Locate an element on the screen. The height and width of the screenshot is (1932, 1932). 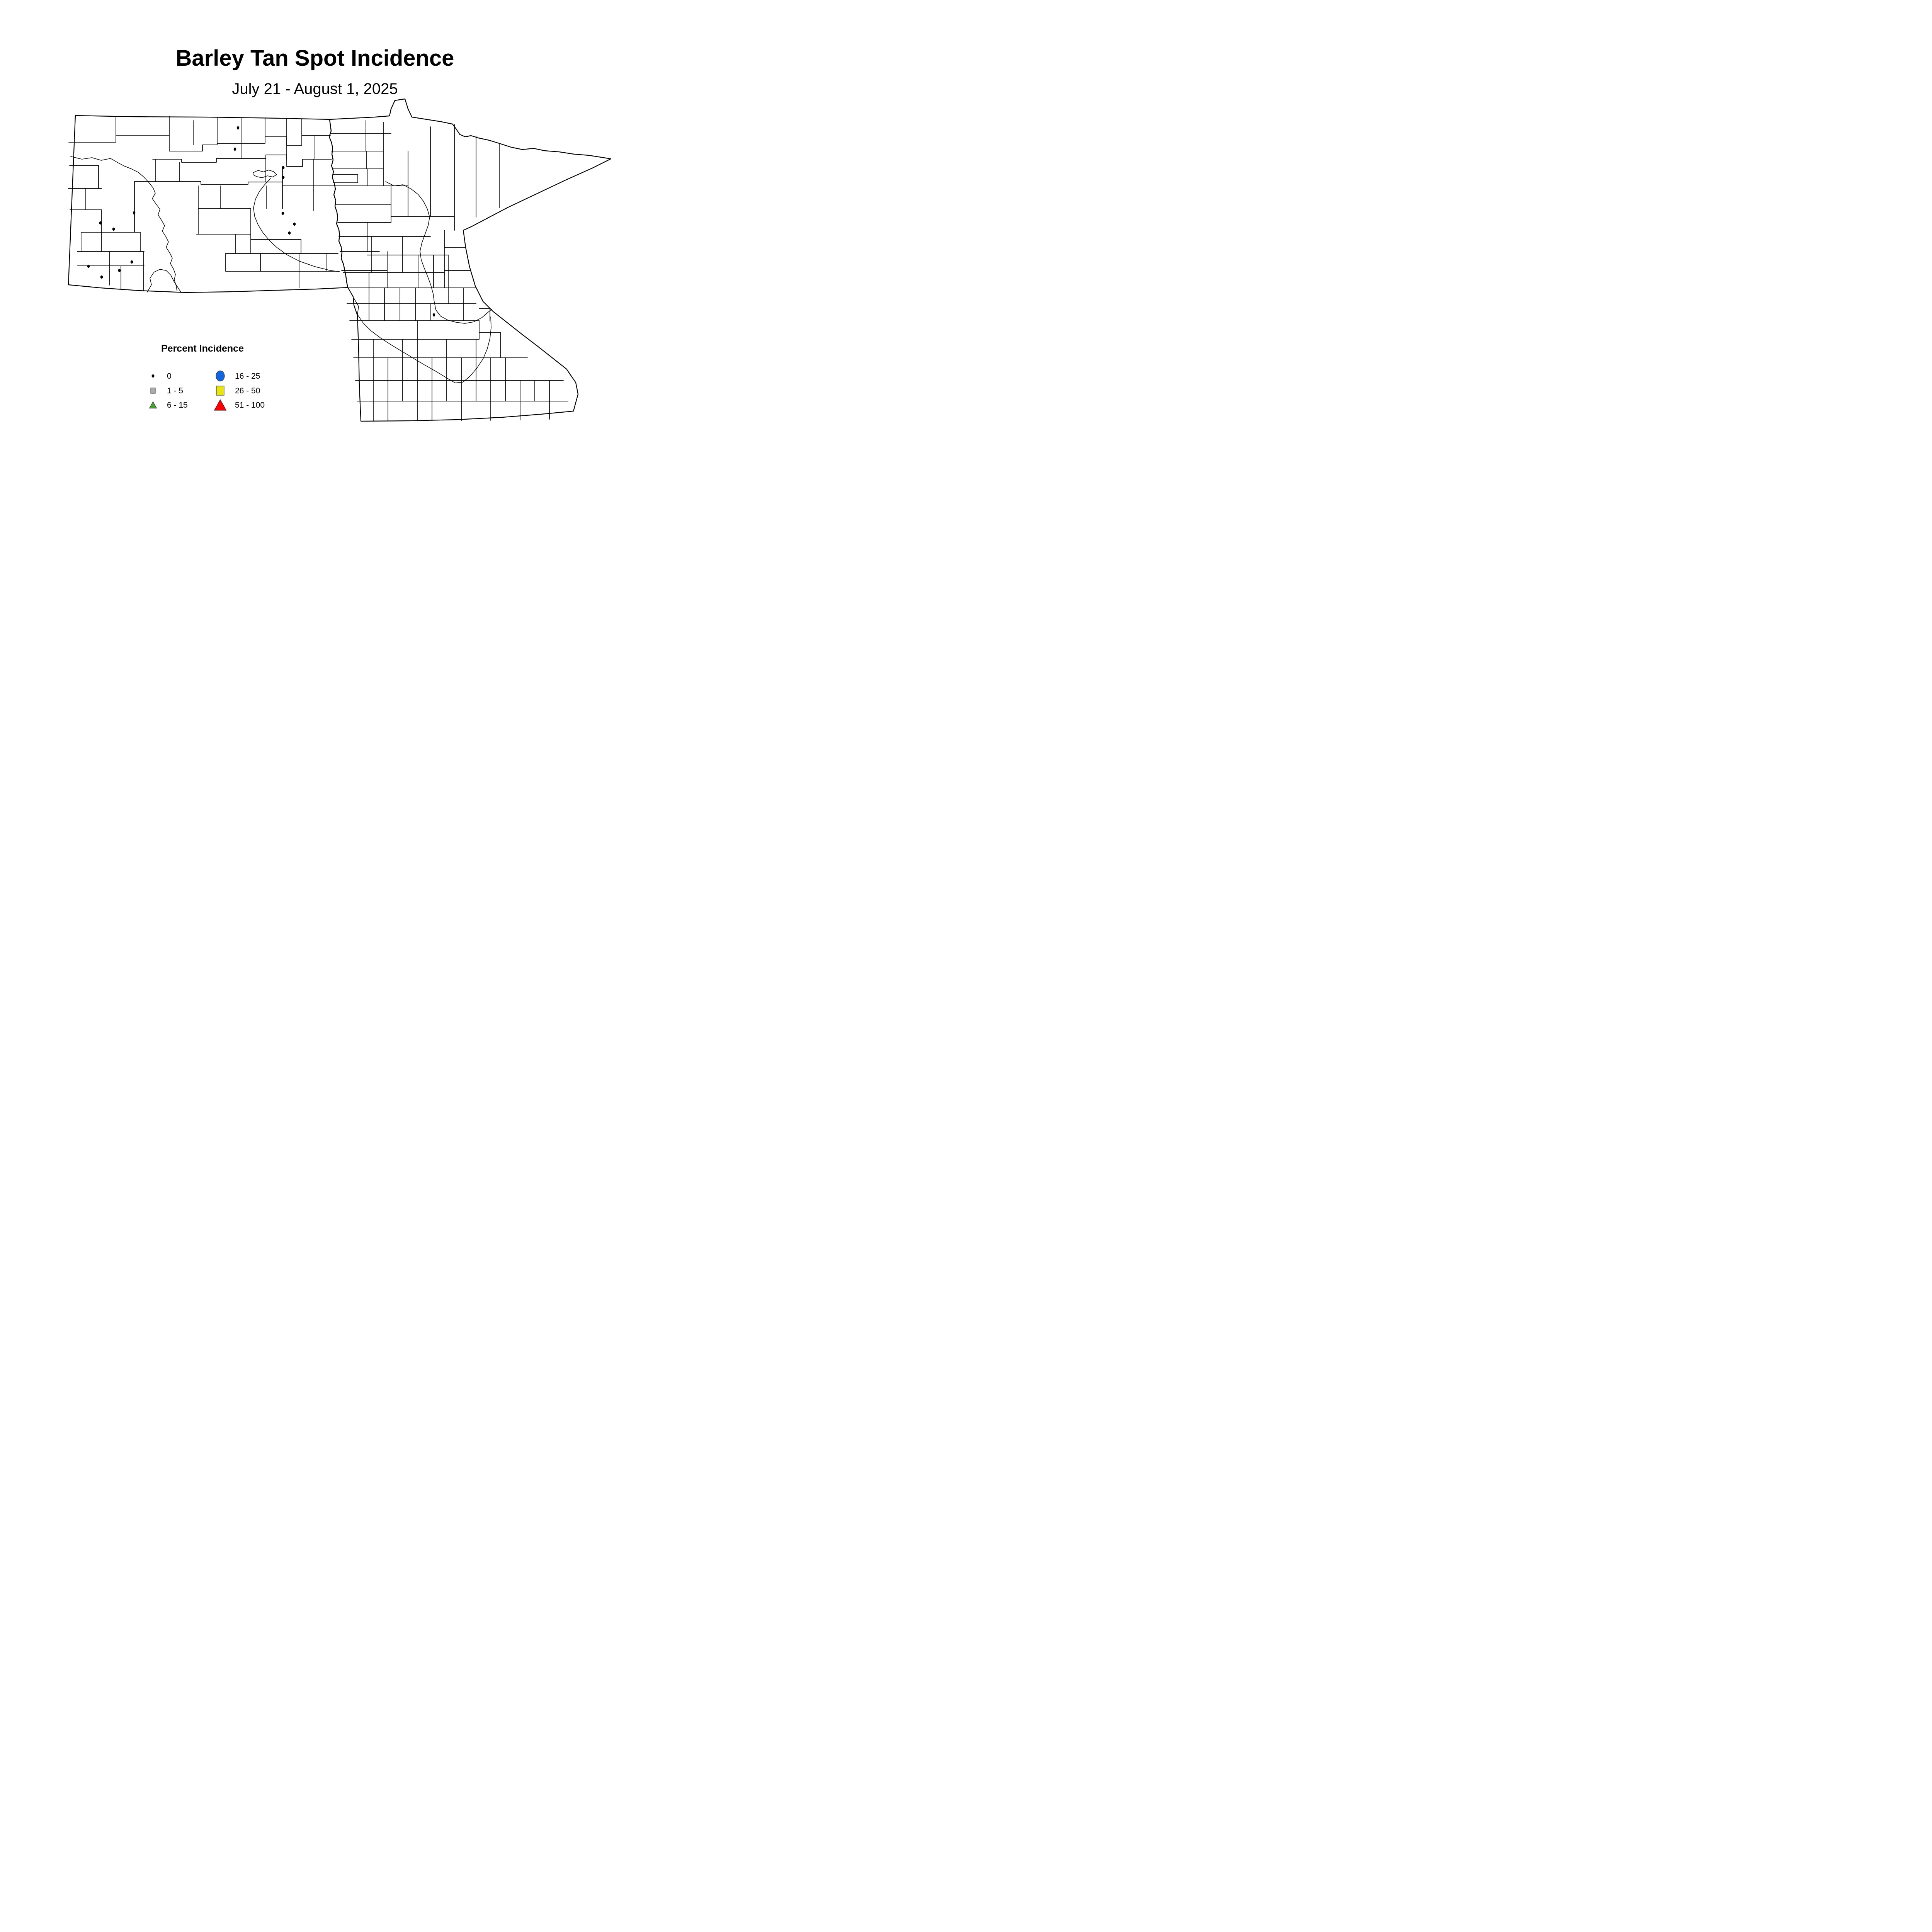
minnesota-county-lines is located at coordinates (449, 271).